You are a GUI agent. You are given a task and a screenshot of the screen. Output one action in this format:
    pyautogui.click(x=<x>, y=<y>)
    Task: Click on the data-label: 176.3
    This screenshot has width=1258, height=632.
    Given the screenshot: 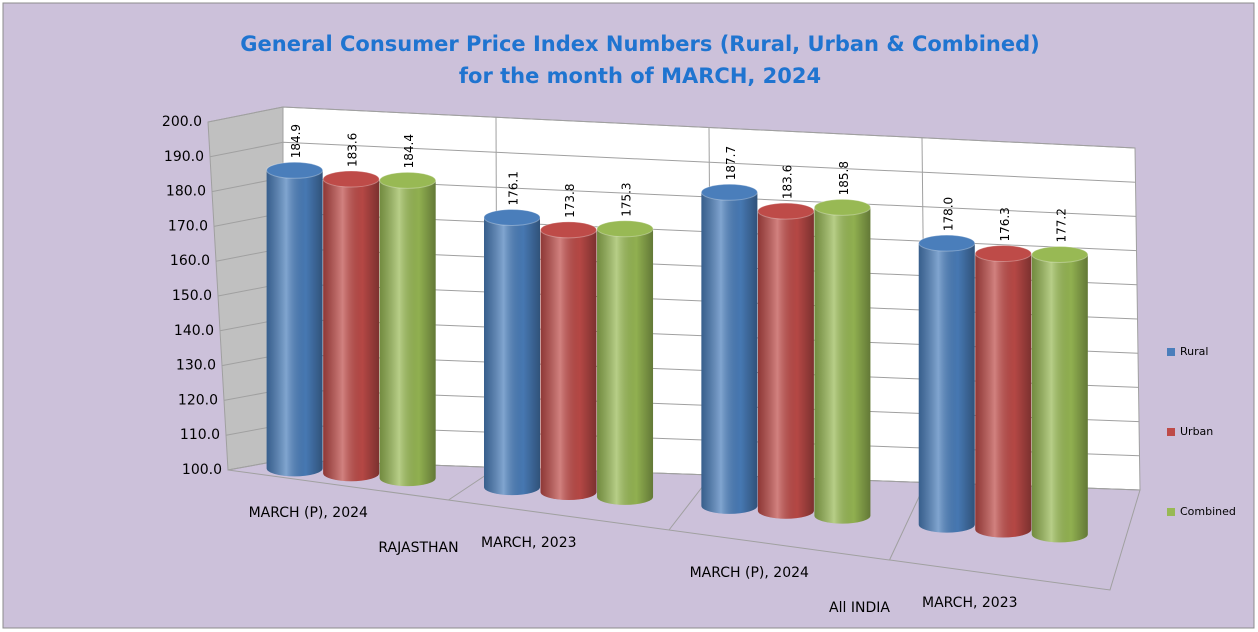 What is the action you would take?
    pyautogui.click(x=1005, y=224)
    